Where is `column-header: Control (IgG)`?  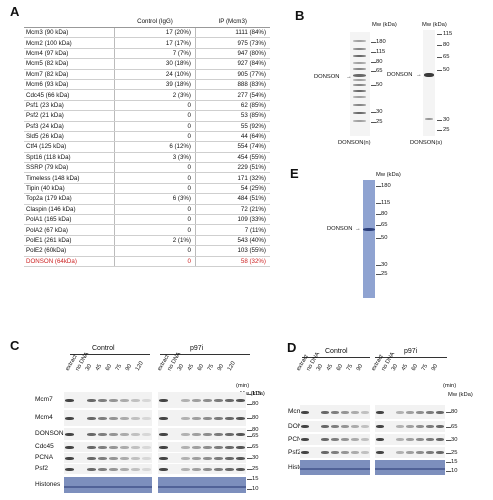 column-header: Control (IgG) is located at coordinates (155, 22).